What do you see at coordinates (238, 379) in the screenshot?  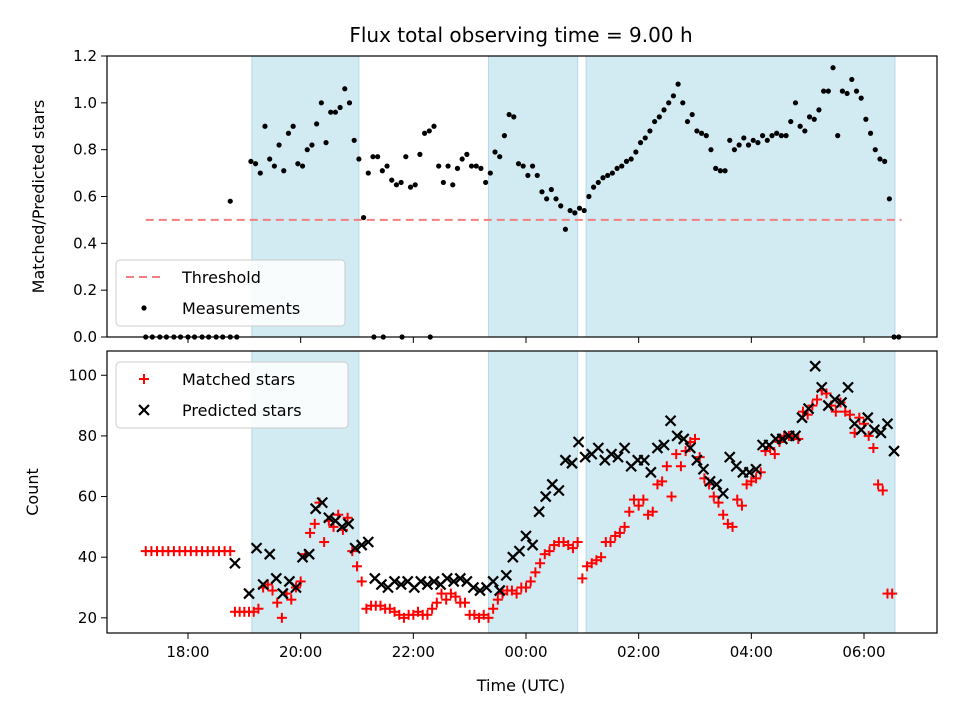 I see `legend-label: Matched stars` at bounding box center [238, 379].